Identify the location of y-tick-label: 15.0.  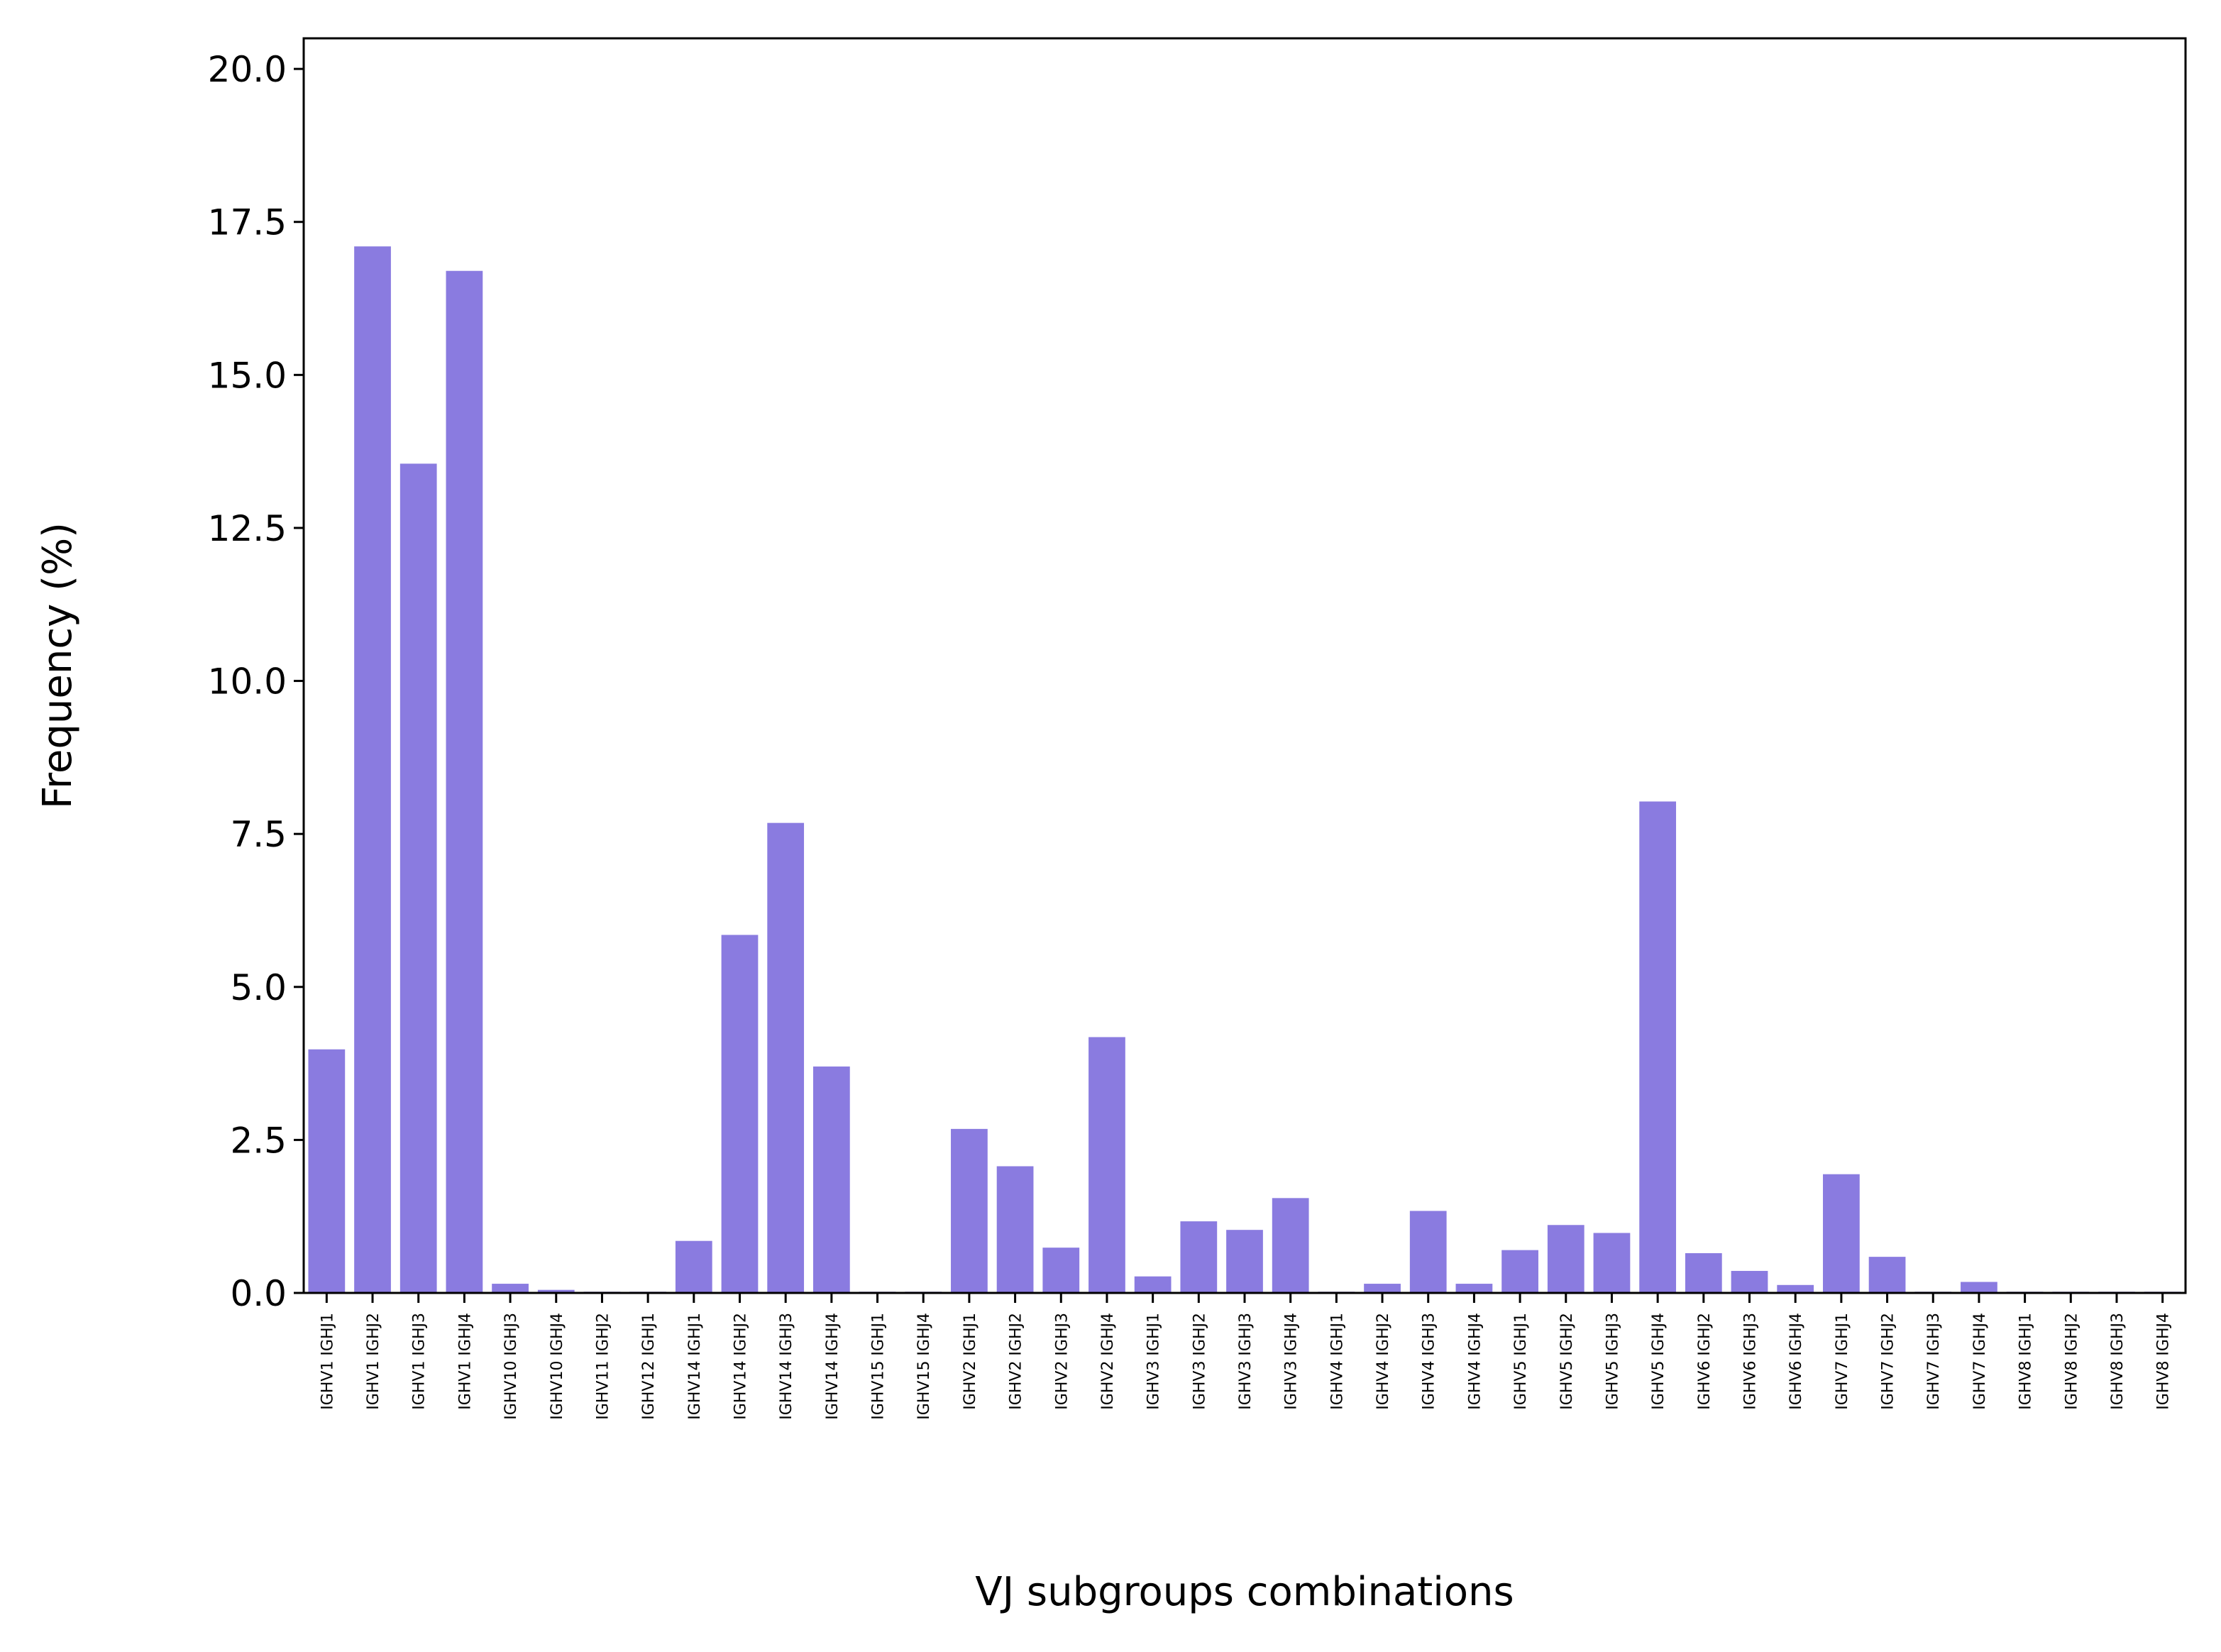
(247, 376).